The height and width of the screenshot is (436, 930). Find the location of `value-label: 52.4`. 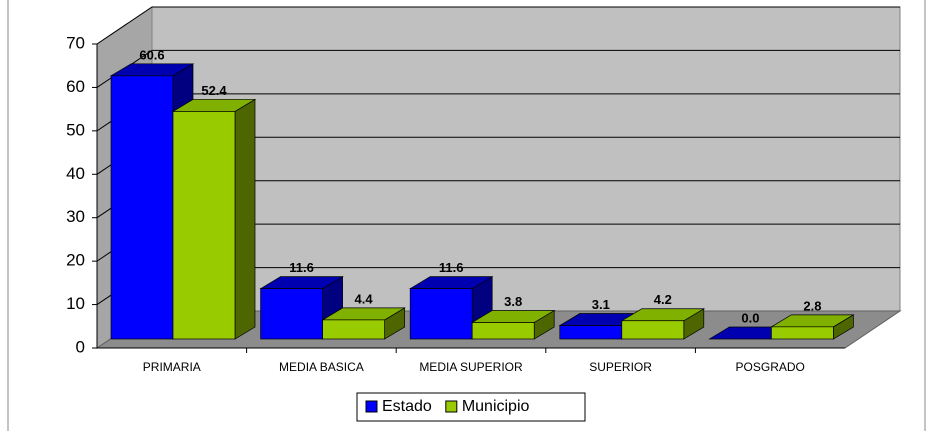

value-label: 52.4 is located at coordinates (214, 90).